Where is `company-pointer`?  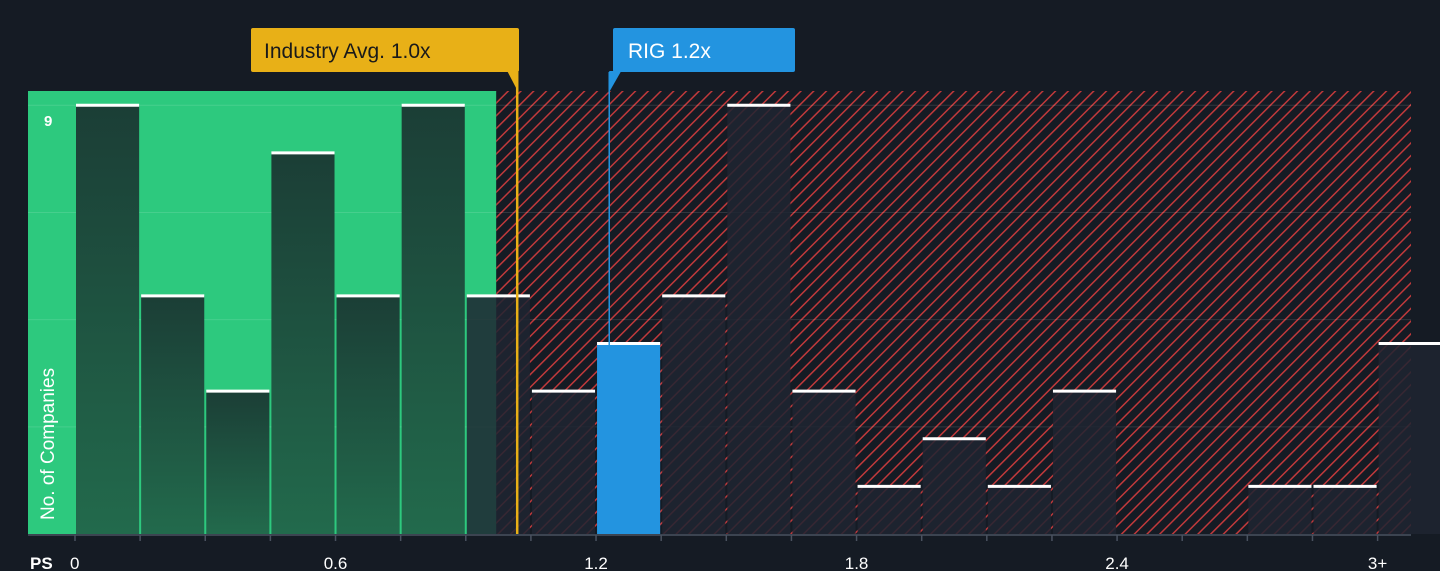
company-pointer is located at coordinates (615, 81).